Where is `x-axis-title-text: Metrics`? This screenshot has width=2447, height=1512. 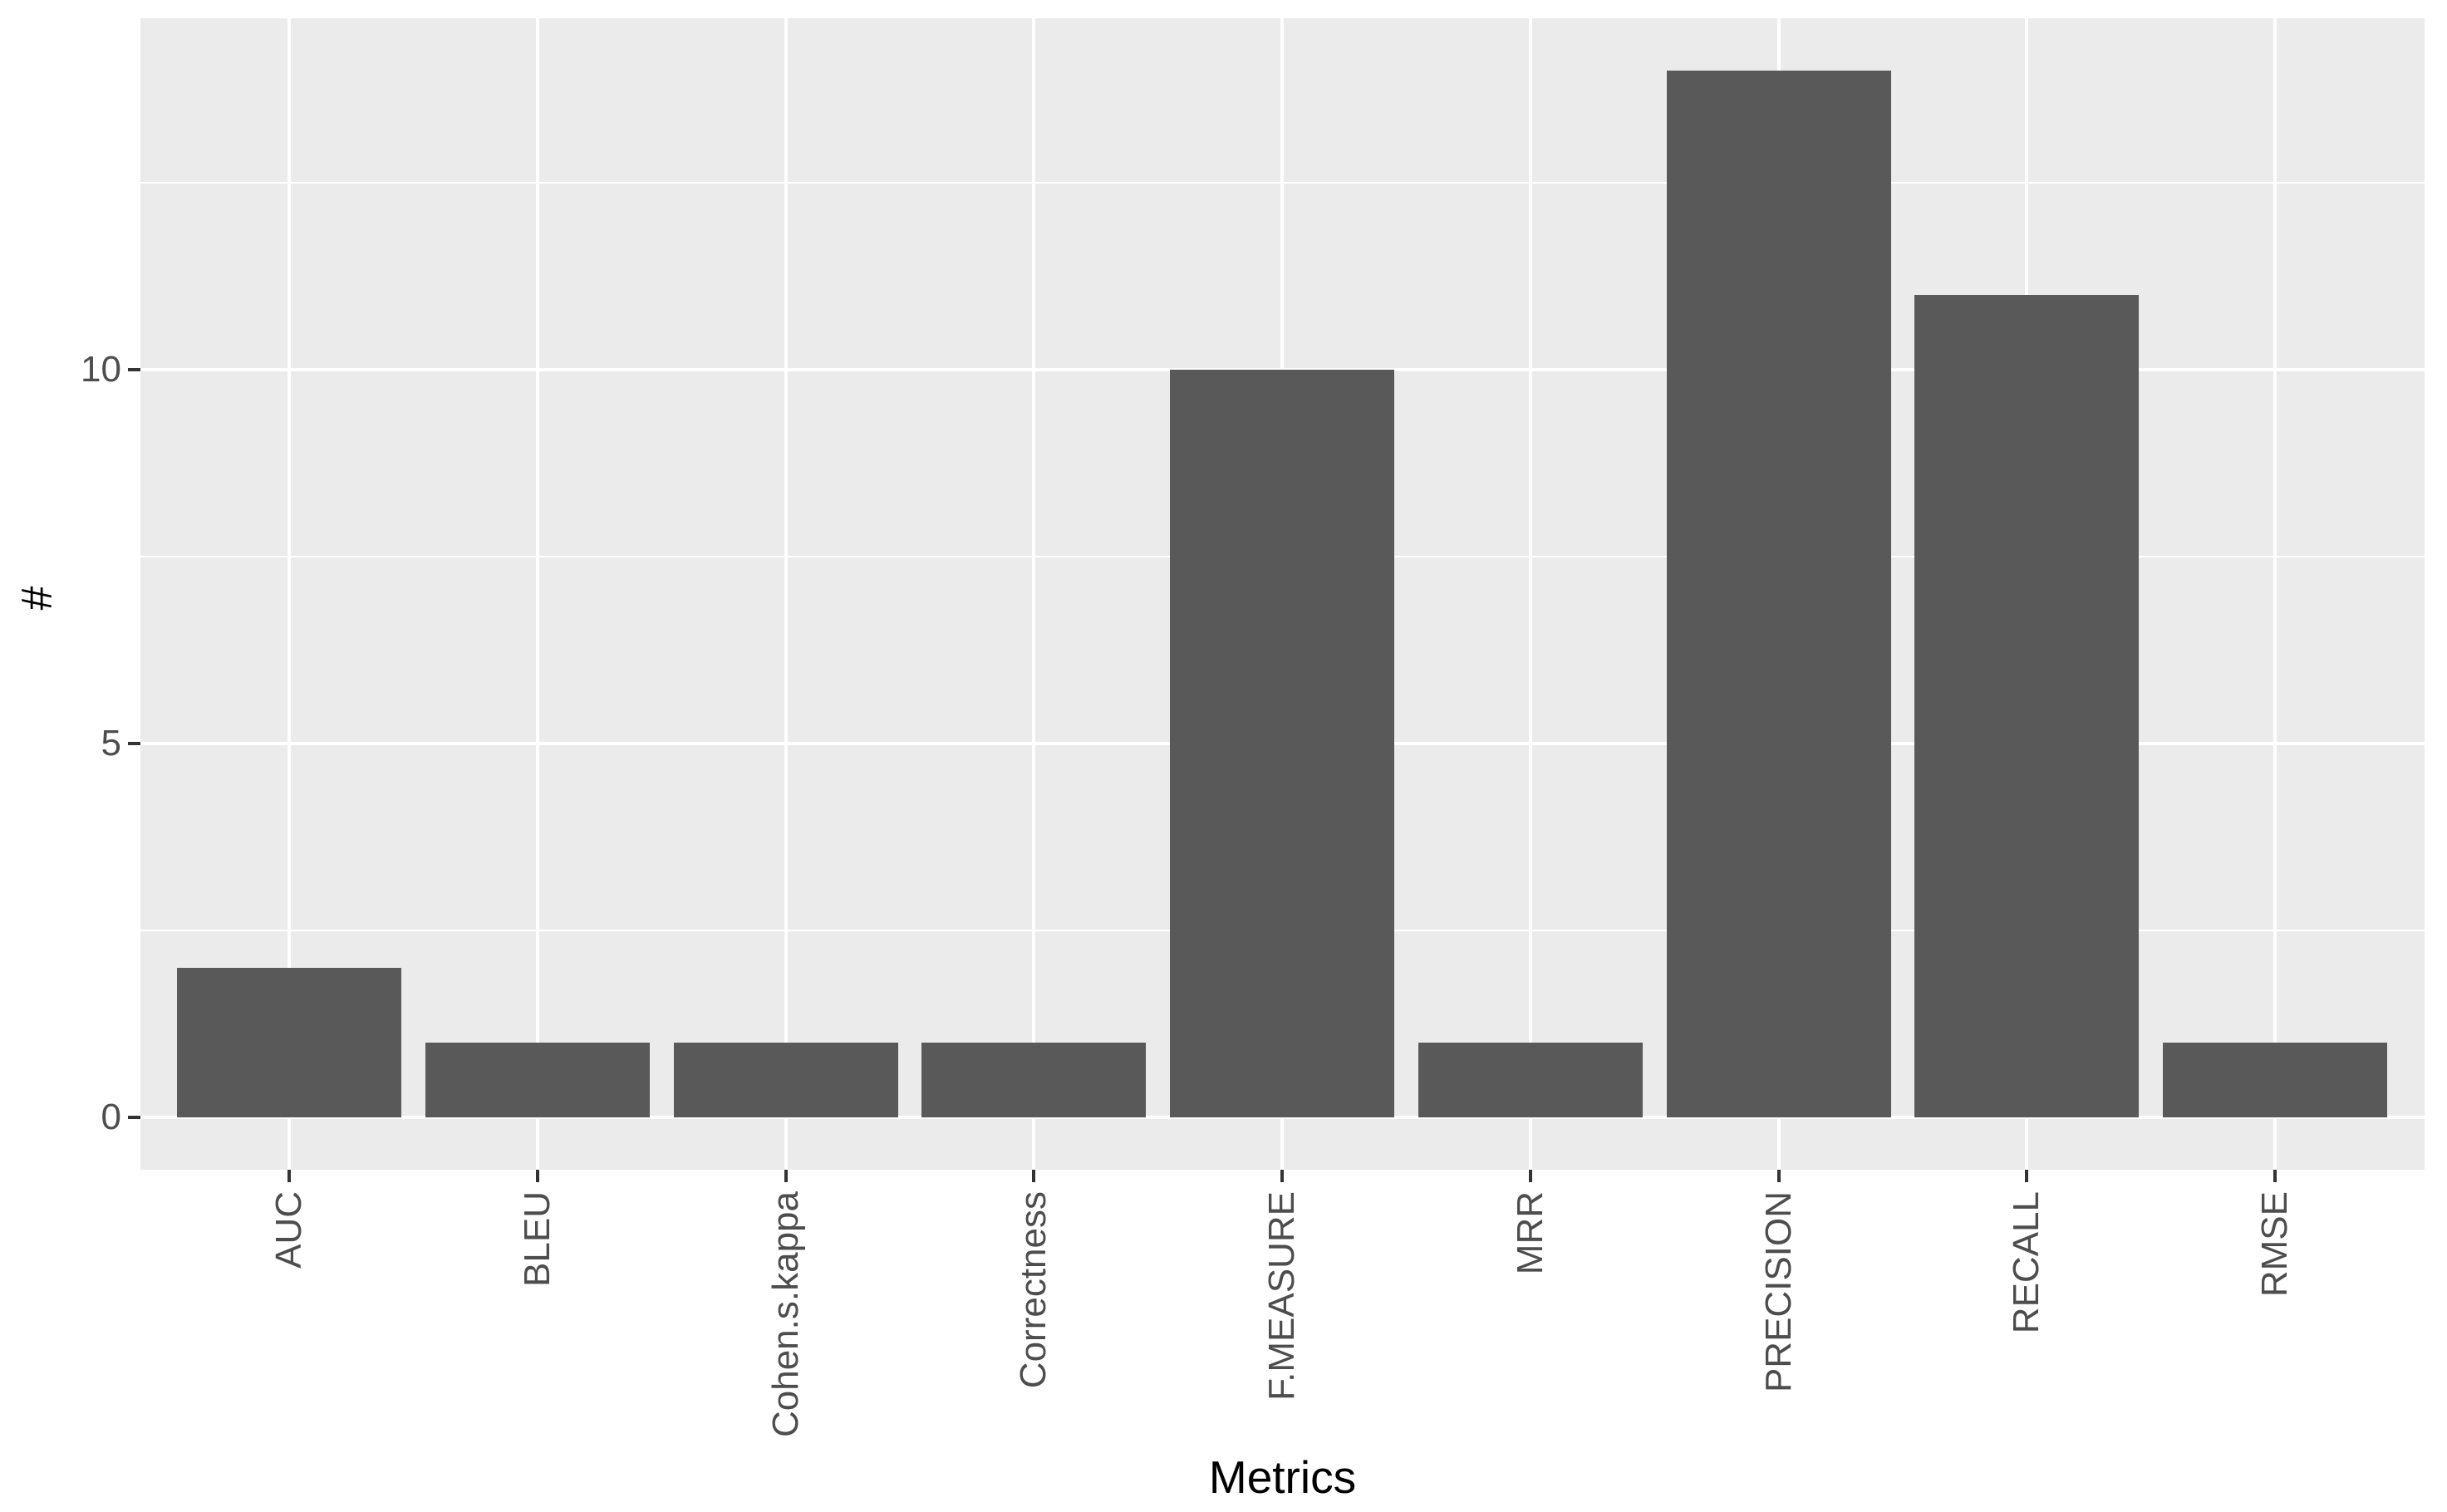 x-axis-title-text: Metrics is located at coordinates (1283, 1477).